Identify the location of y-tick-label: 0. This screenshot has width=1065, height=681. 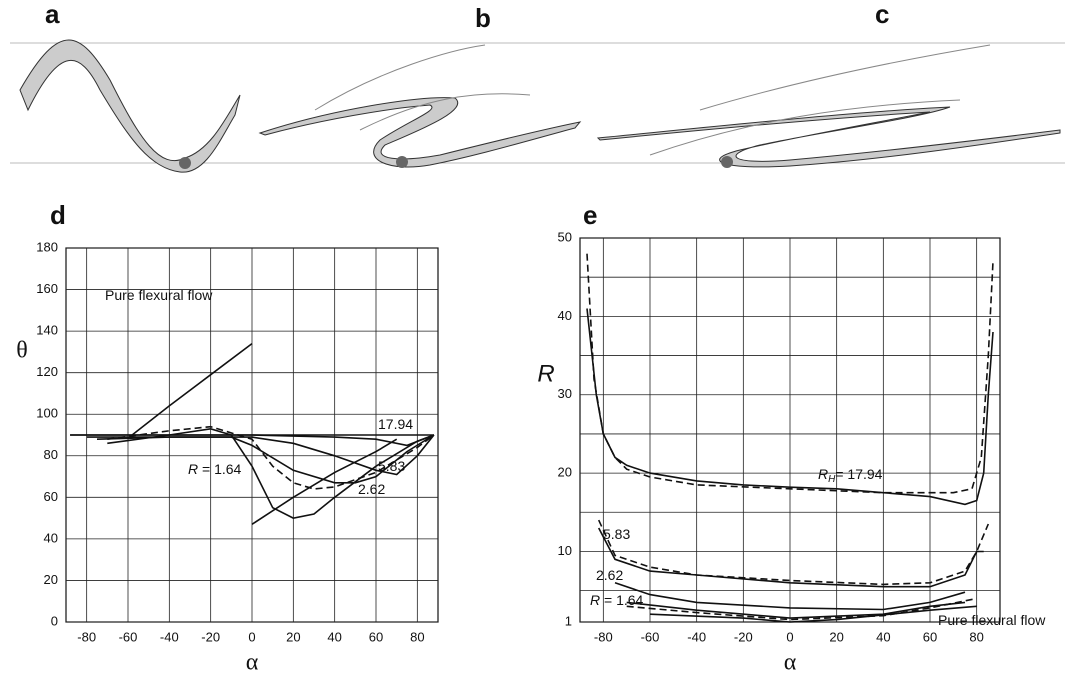
(54, 620).